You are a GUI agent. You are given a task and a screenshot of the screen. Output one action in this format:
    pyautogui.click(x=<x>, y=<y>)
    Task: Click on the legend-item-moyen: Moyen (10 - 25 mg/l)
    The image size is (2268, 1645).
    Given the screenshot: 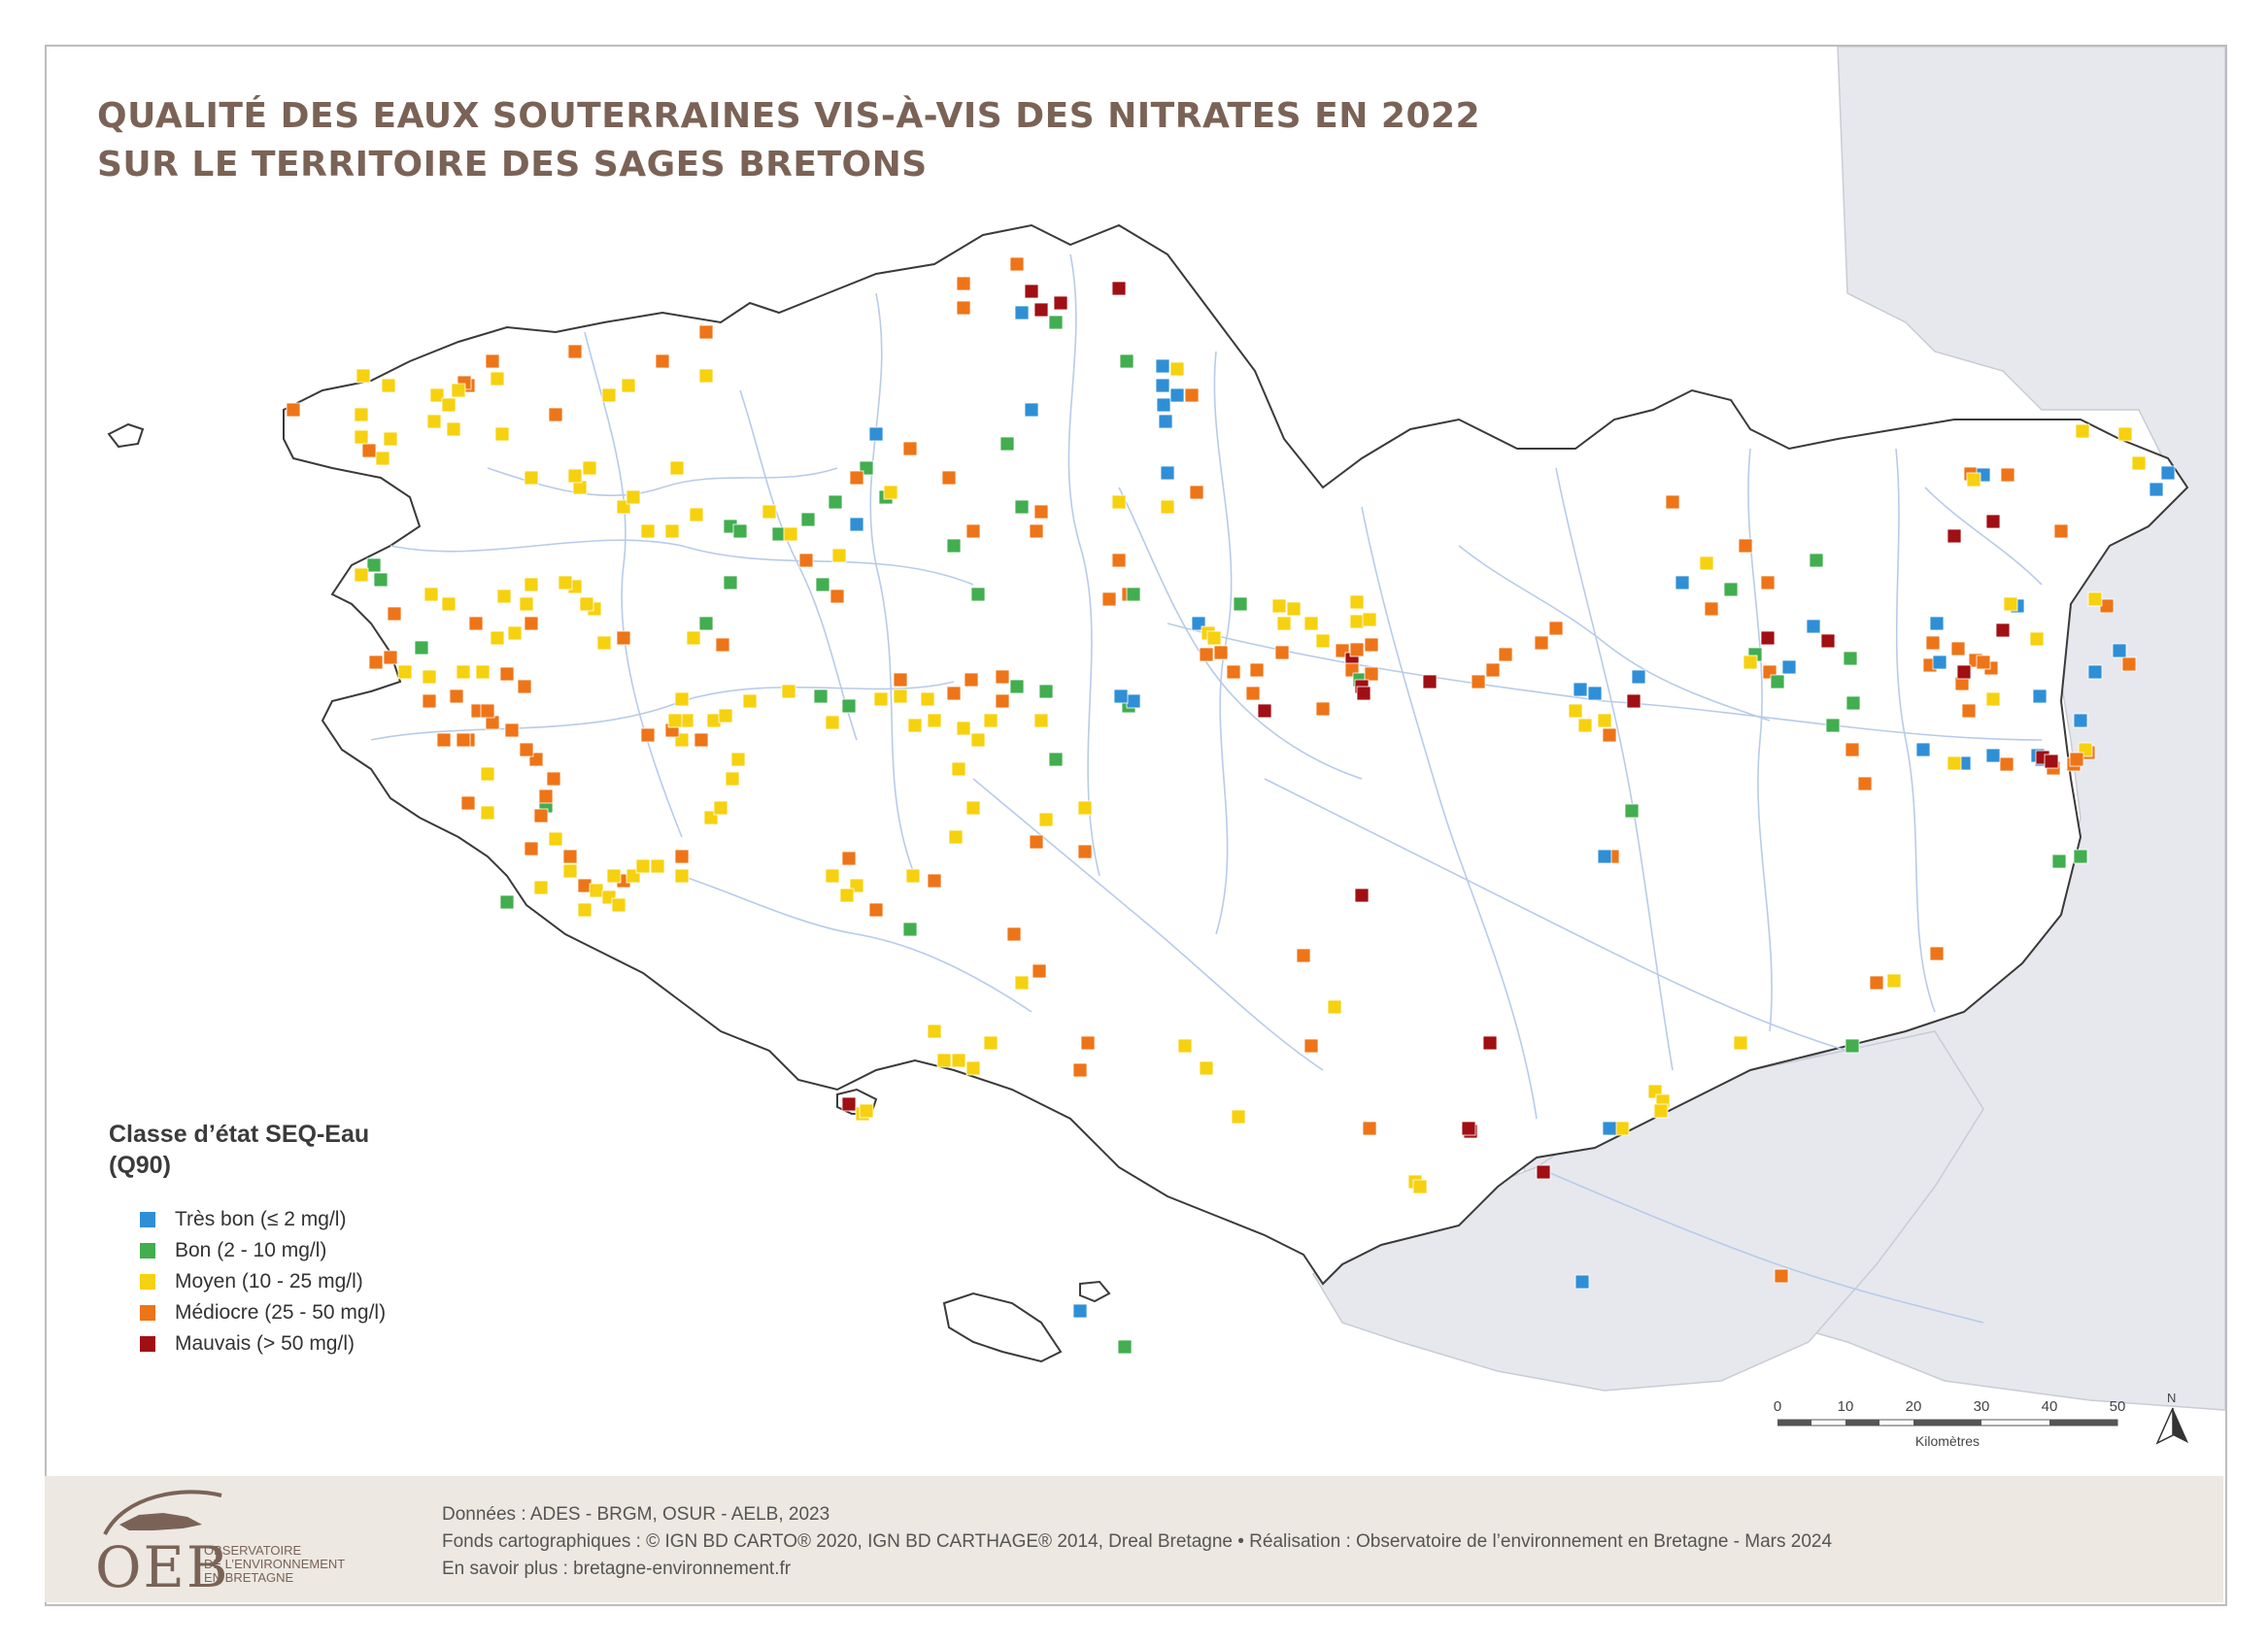 What is the action you would take?
    pyautogui.click(x=248, y=1281)
    